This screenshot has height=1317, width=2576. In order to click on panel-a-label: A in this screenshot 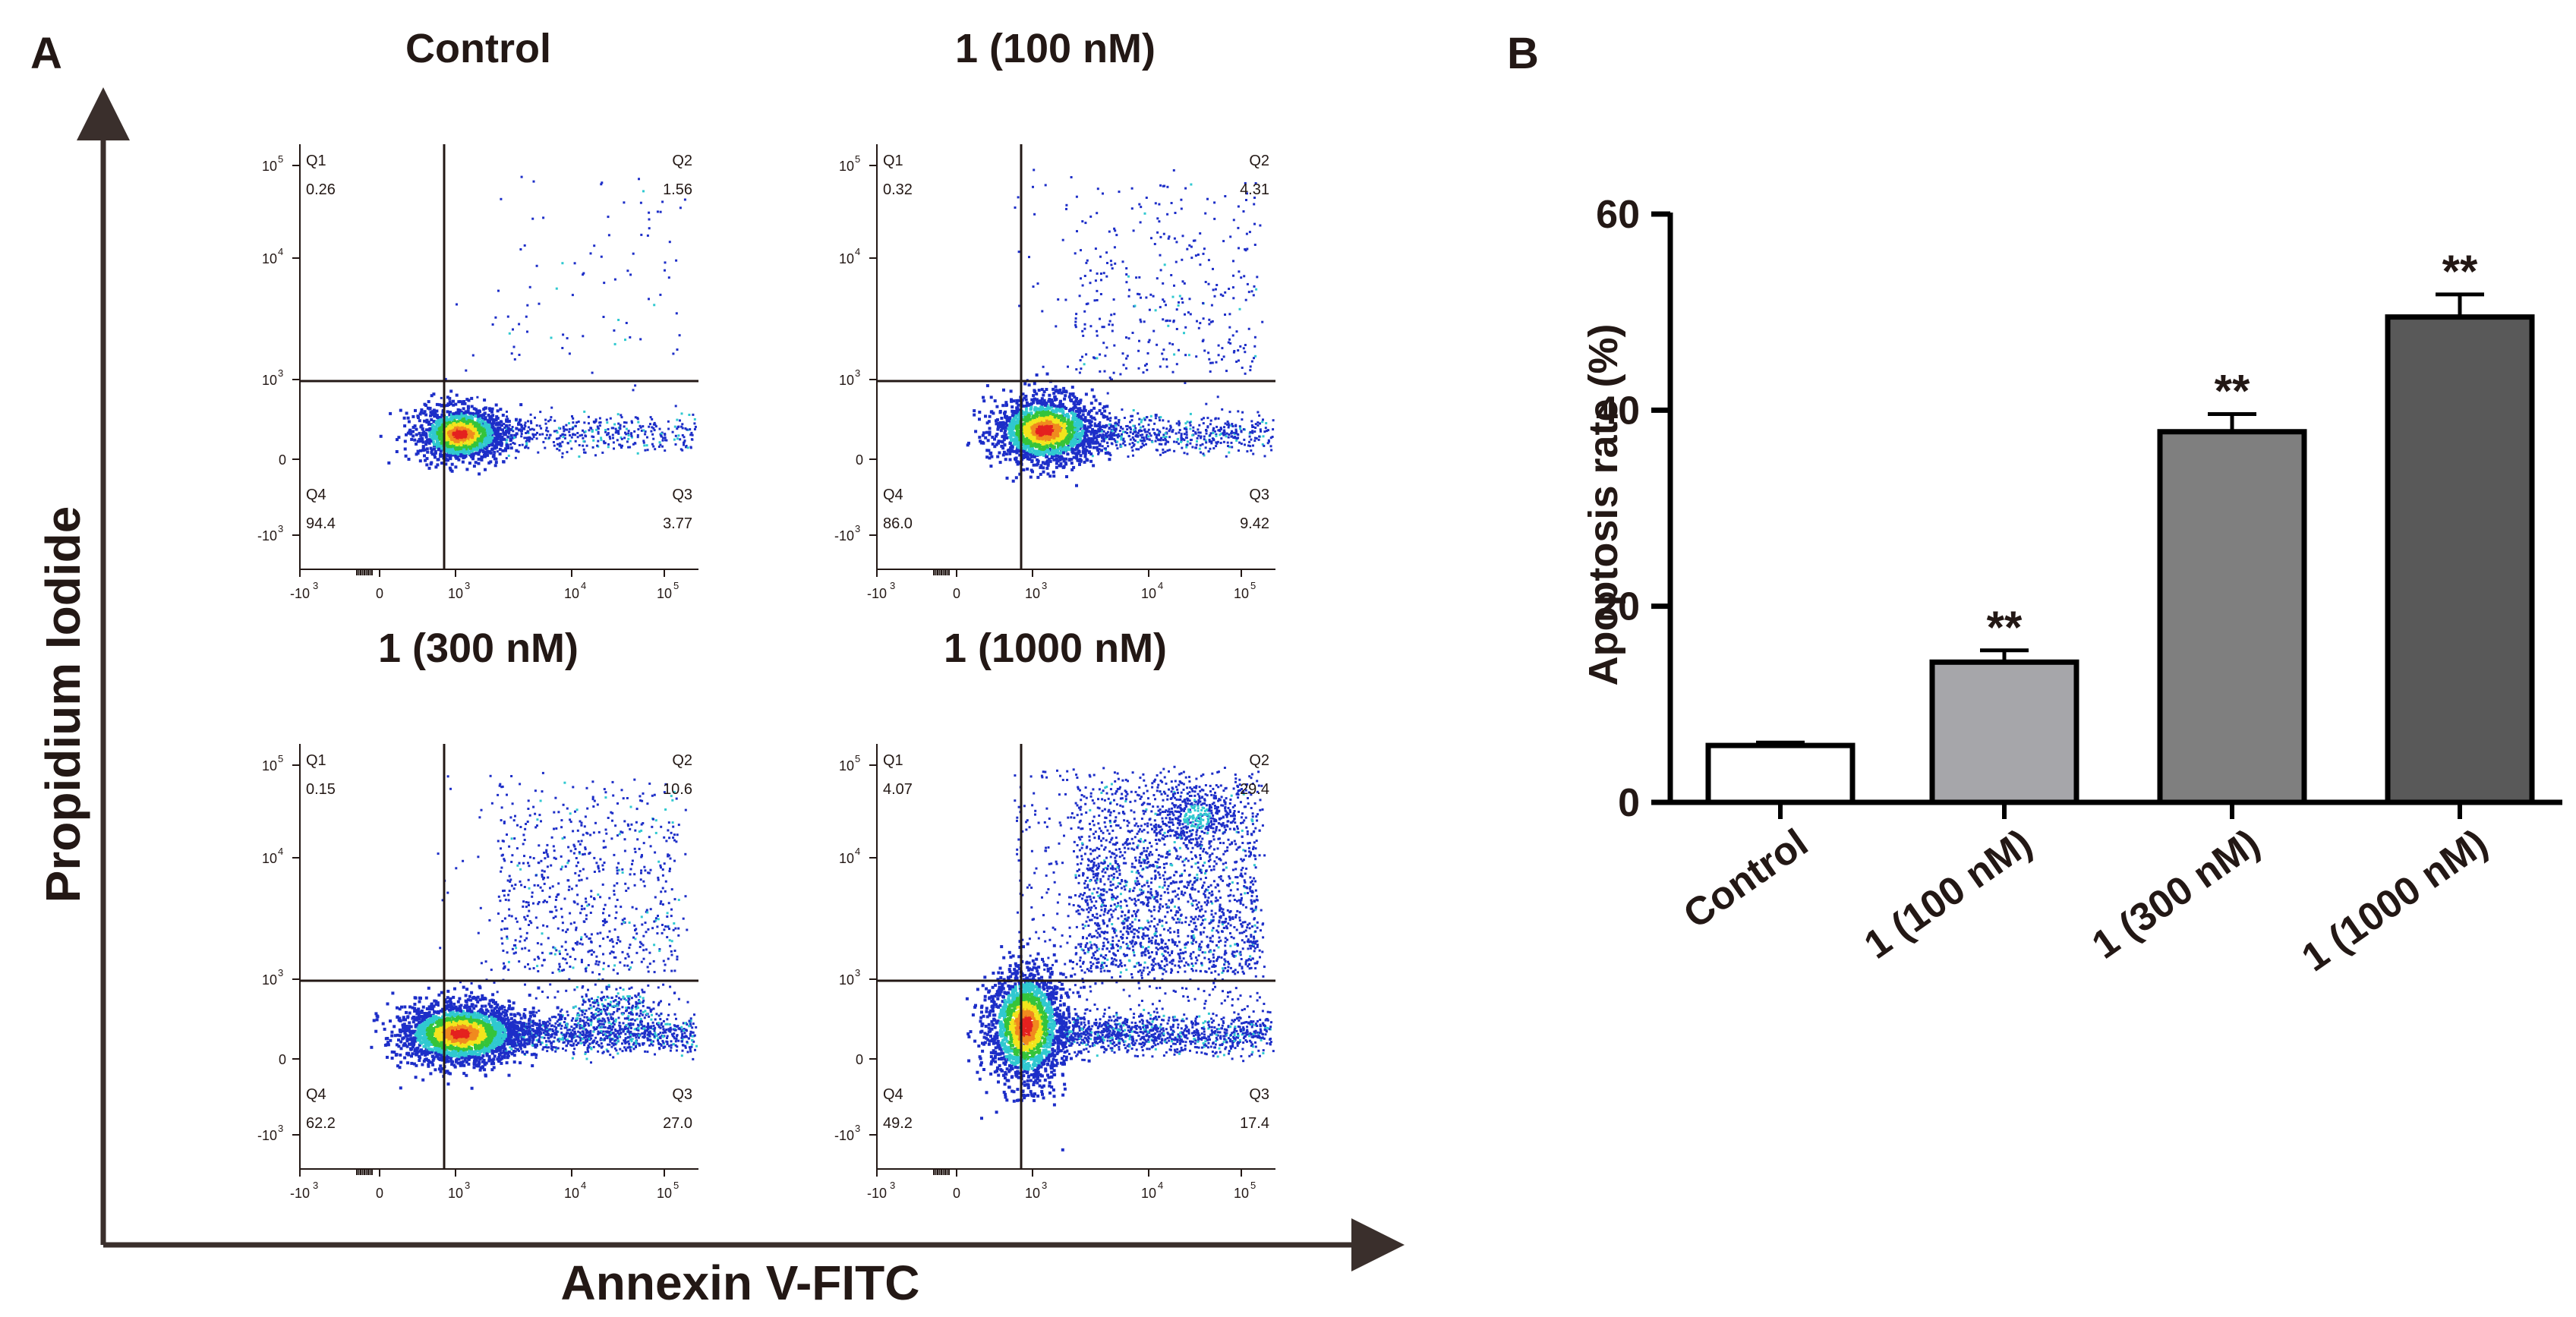, I will do `click(46, 54)`.